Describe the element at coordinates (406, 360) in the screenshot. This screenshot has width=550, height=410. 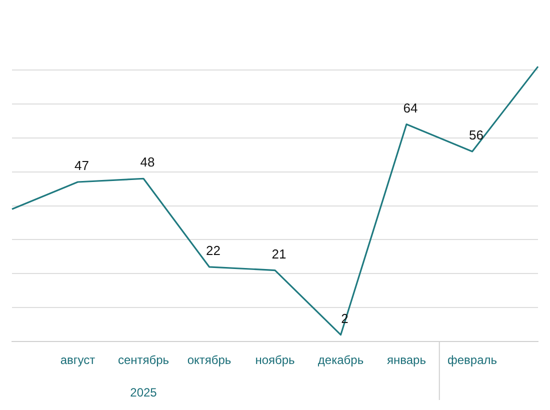
I see `x-tick-label: январь` at that location.